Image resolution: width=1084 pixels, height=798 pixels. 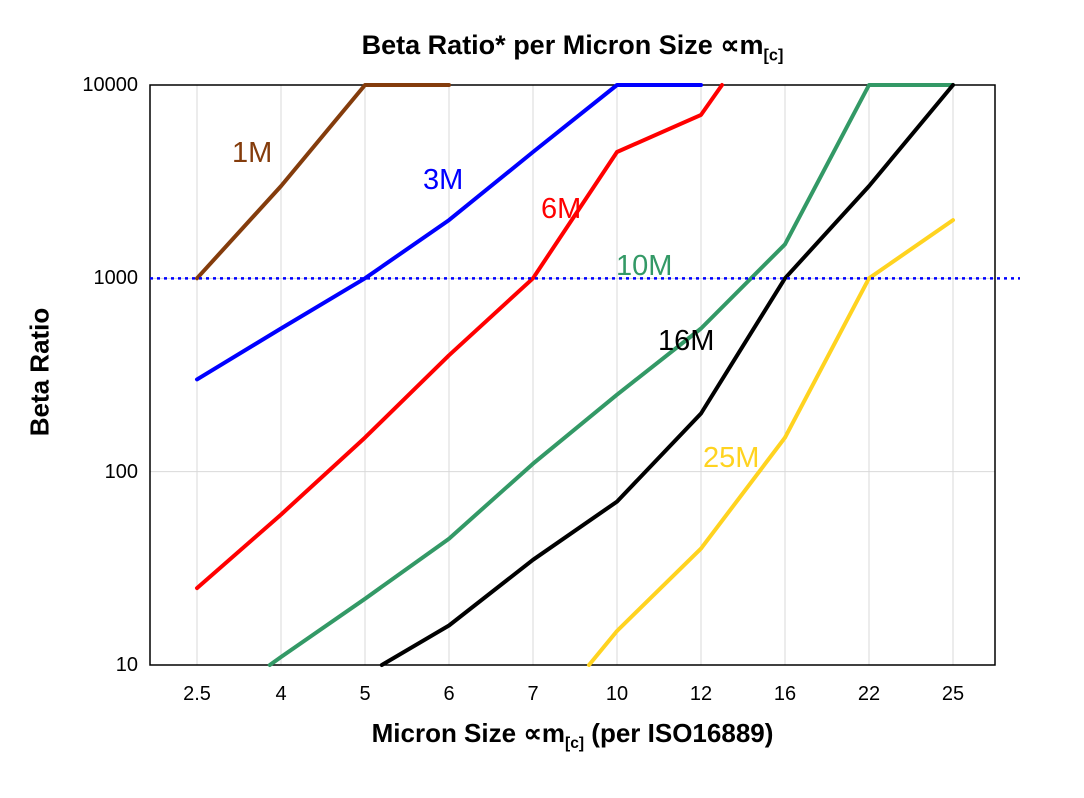 What do you see at coordinates (252, 153) in the screenshot?
I see `series-label-1M: 1M` at bounding box center [252, 153].